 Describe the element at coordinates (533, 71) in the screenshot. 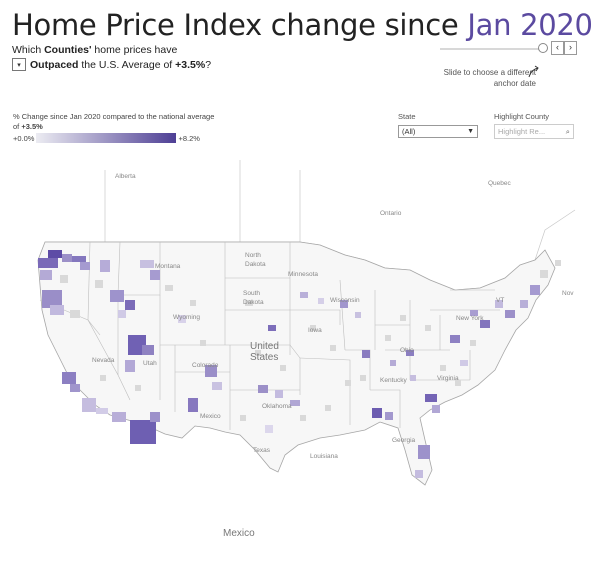

I see `curved-arrow-icon` at that location.